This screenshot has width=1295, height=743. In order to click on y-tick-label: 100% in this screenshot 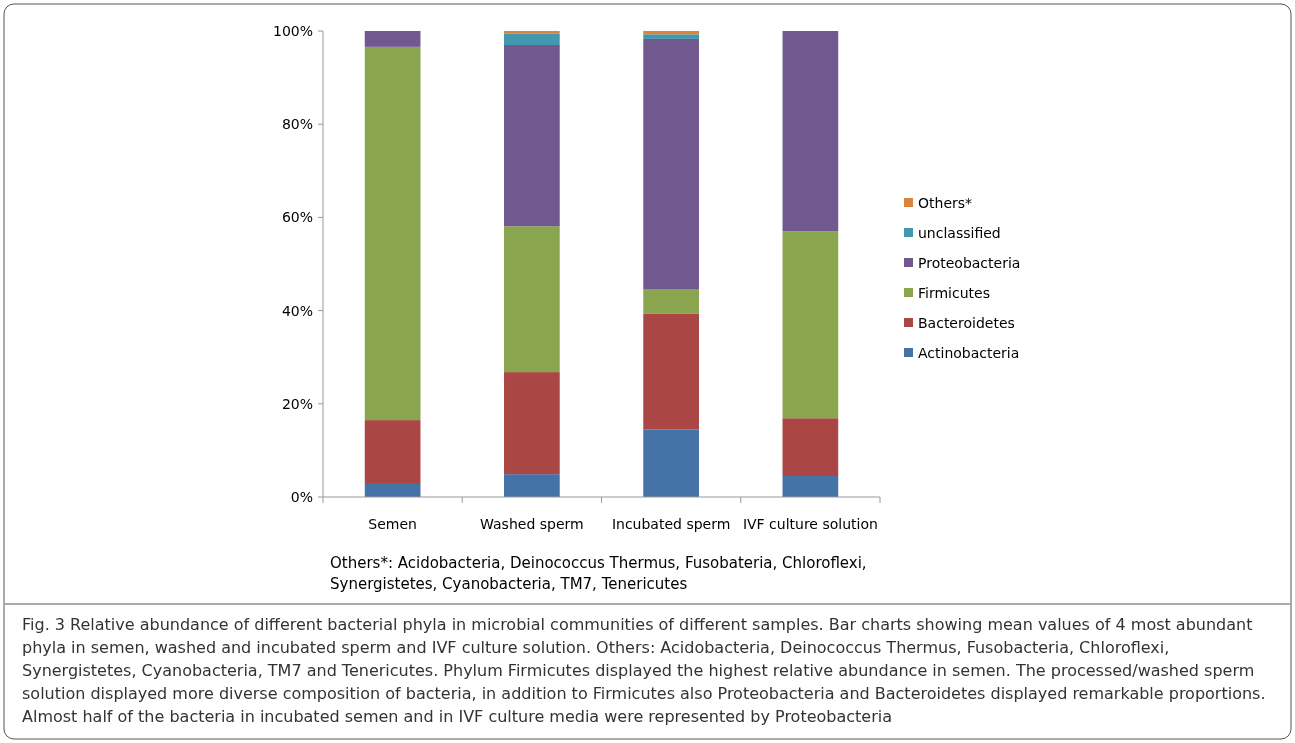, I will do `click(292, 30)`.